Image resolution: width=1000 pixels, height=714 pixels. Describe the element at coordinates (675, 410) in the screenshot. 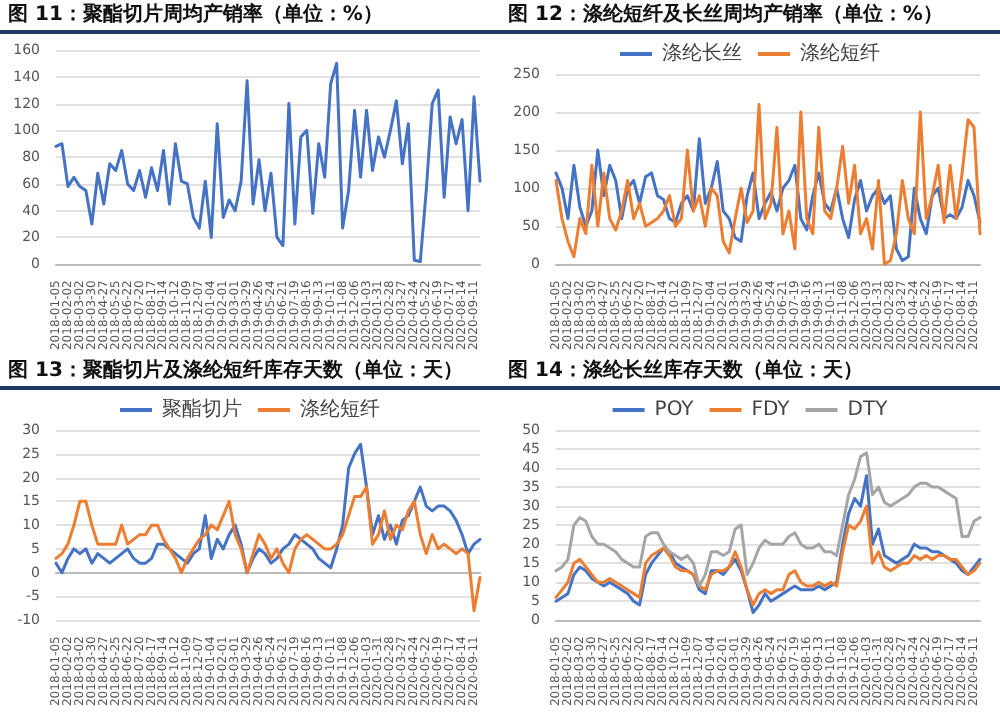

I see `legend-label: POY` at that location.